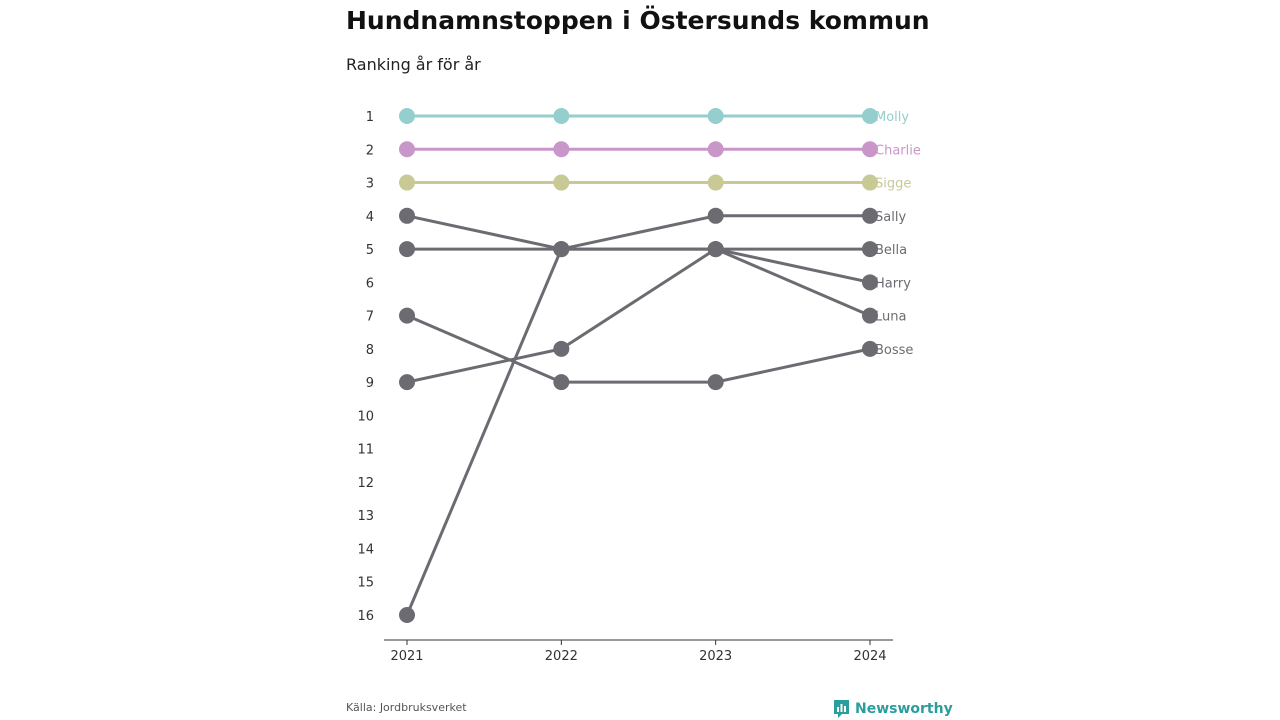  What do you see at coordinates (891, 250) in the screenshot?
I see `series-label-bella: Bella` at bounding box center [891, 250].